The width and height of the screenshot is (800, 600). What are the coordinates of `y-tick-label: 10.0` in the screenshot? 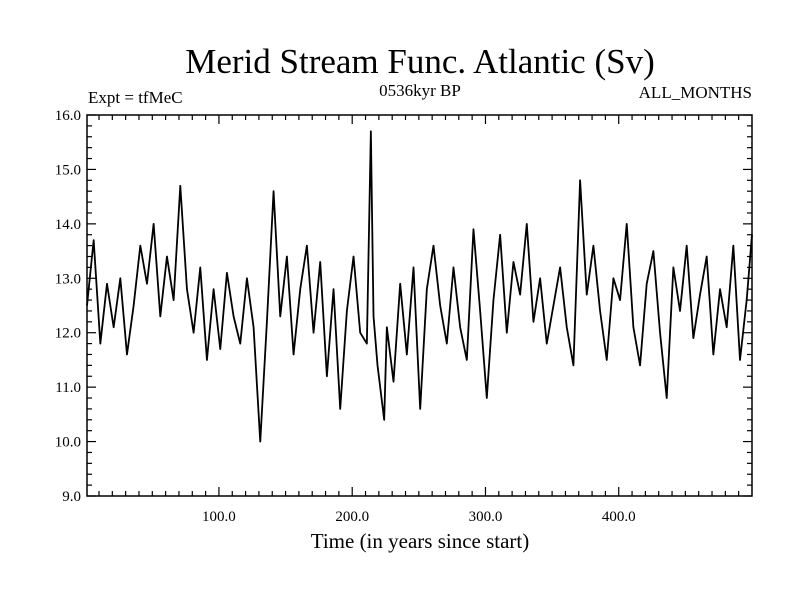 It's located at (68, 443).